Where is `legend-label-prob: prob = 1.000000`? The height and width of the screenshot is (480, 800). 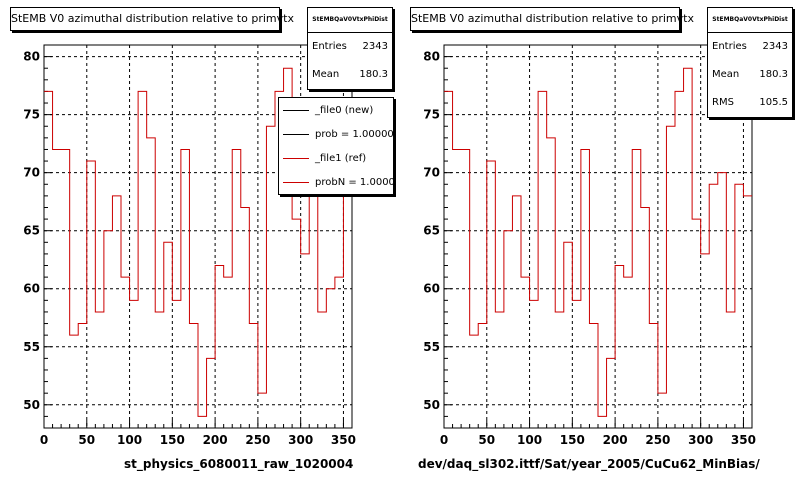
legend-label-prob: prob = 1.000000 is located at coordinates (354, 134).